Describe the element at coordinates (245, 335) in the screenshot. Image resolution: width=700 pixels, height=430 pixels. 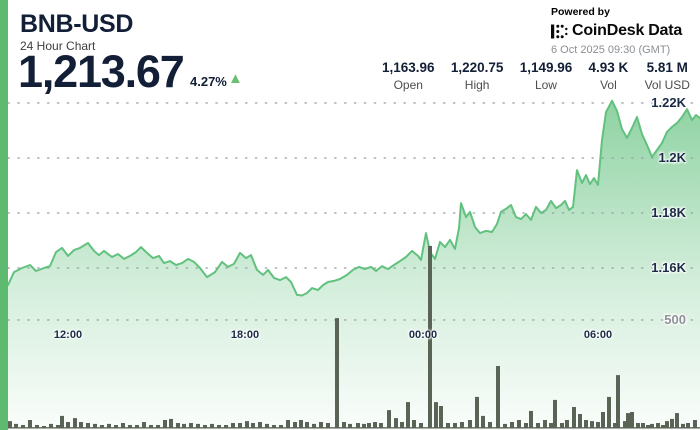
I see `x-axis-label: 18:00` at that location.